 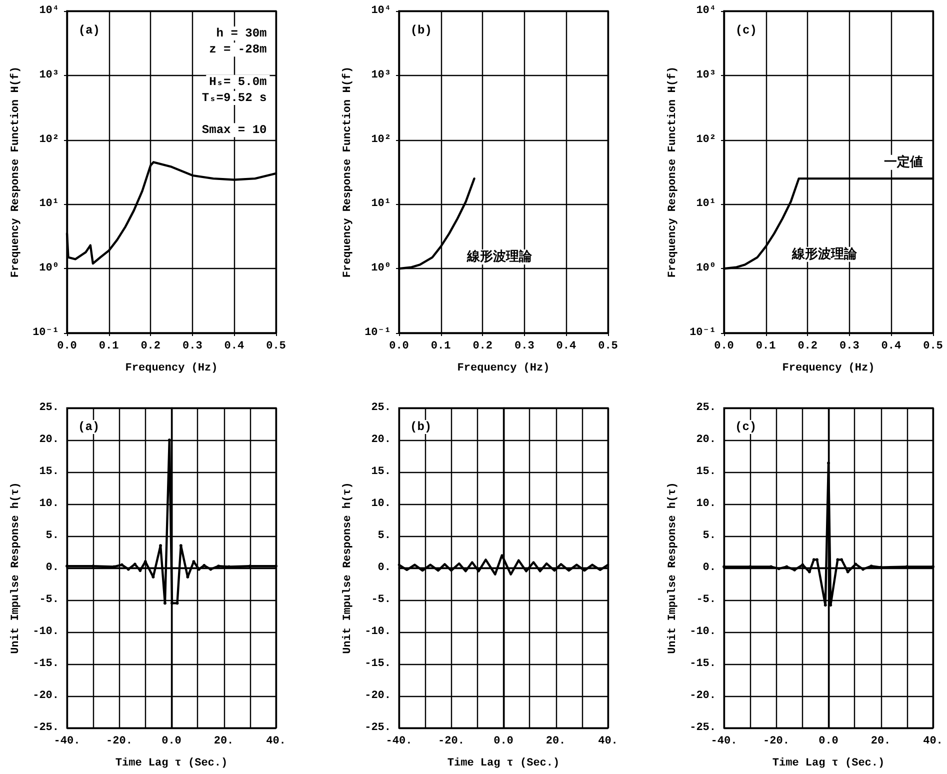 What do you see at coordinates (904, 162) in the screenshot?
I see `annotation: 一定値` at bounding box center [904, 162].